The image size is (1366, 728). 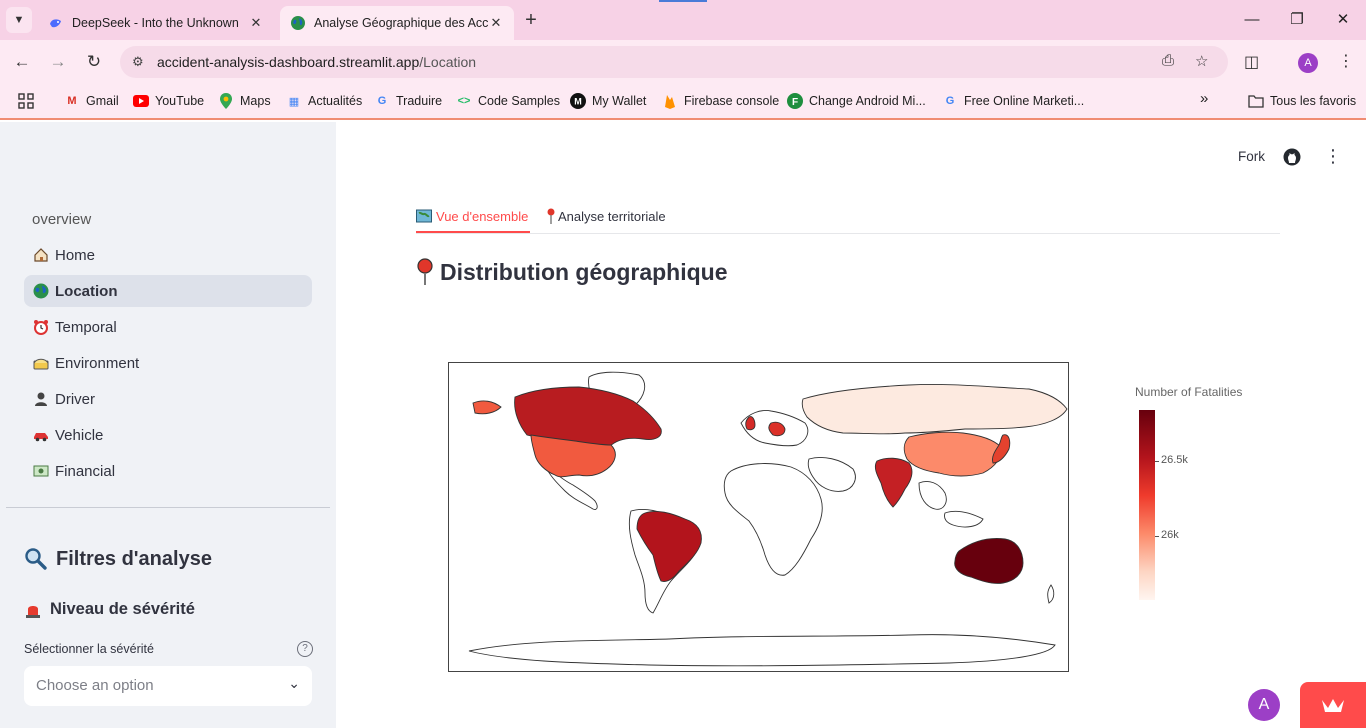 What do you see at coordinates (1292, 158) in the screenshot?
I see `github-icon` at bounding box center [1292, 158].